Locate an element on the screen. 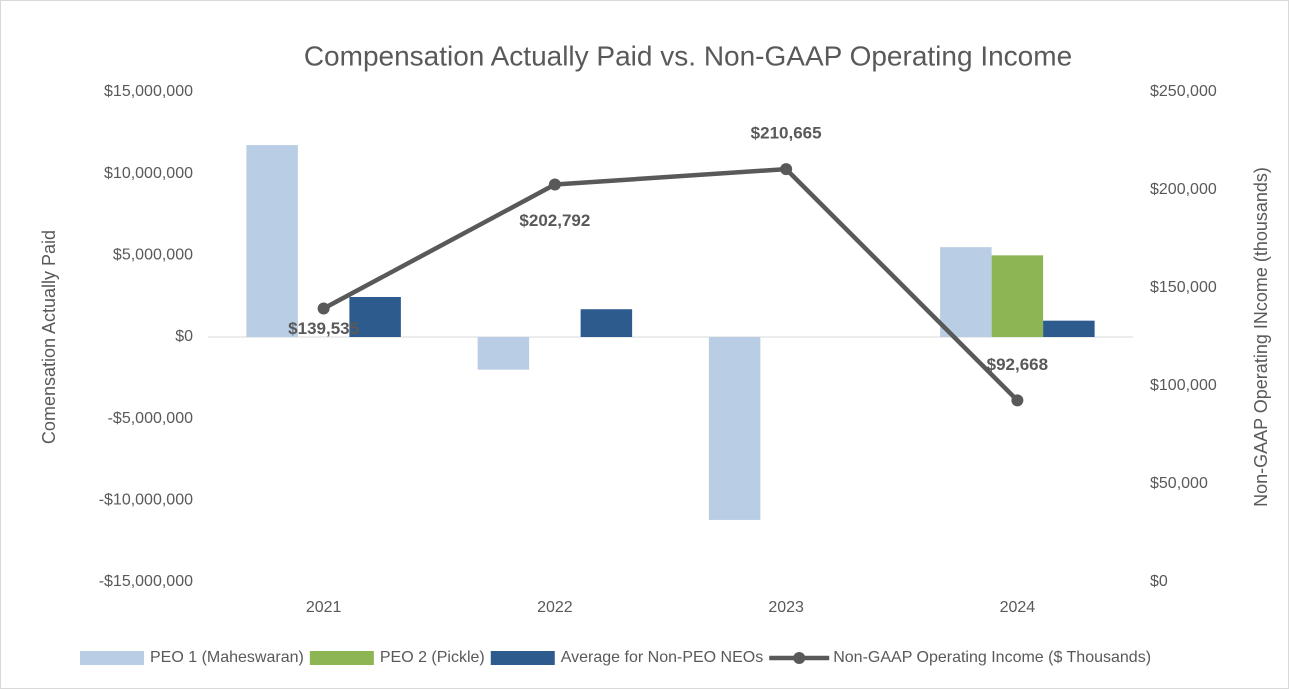 Image resolution: width=1289 pixels, height=689 pixels. y-tick-label: $10,000,000 is located at coordinates (148, 173).